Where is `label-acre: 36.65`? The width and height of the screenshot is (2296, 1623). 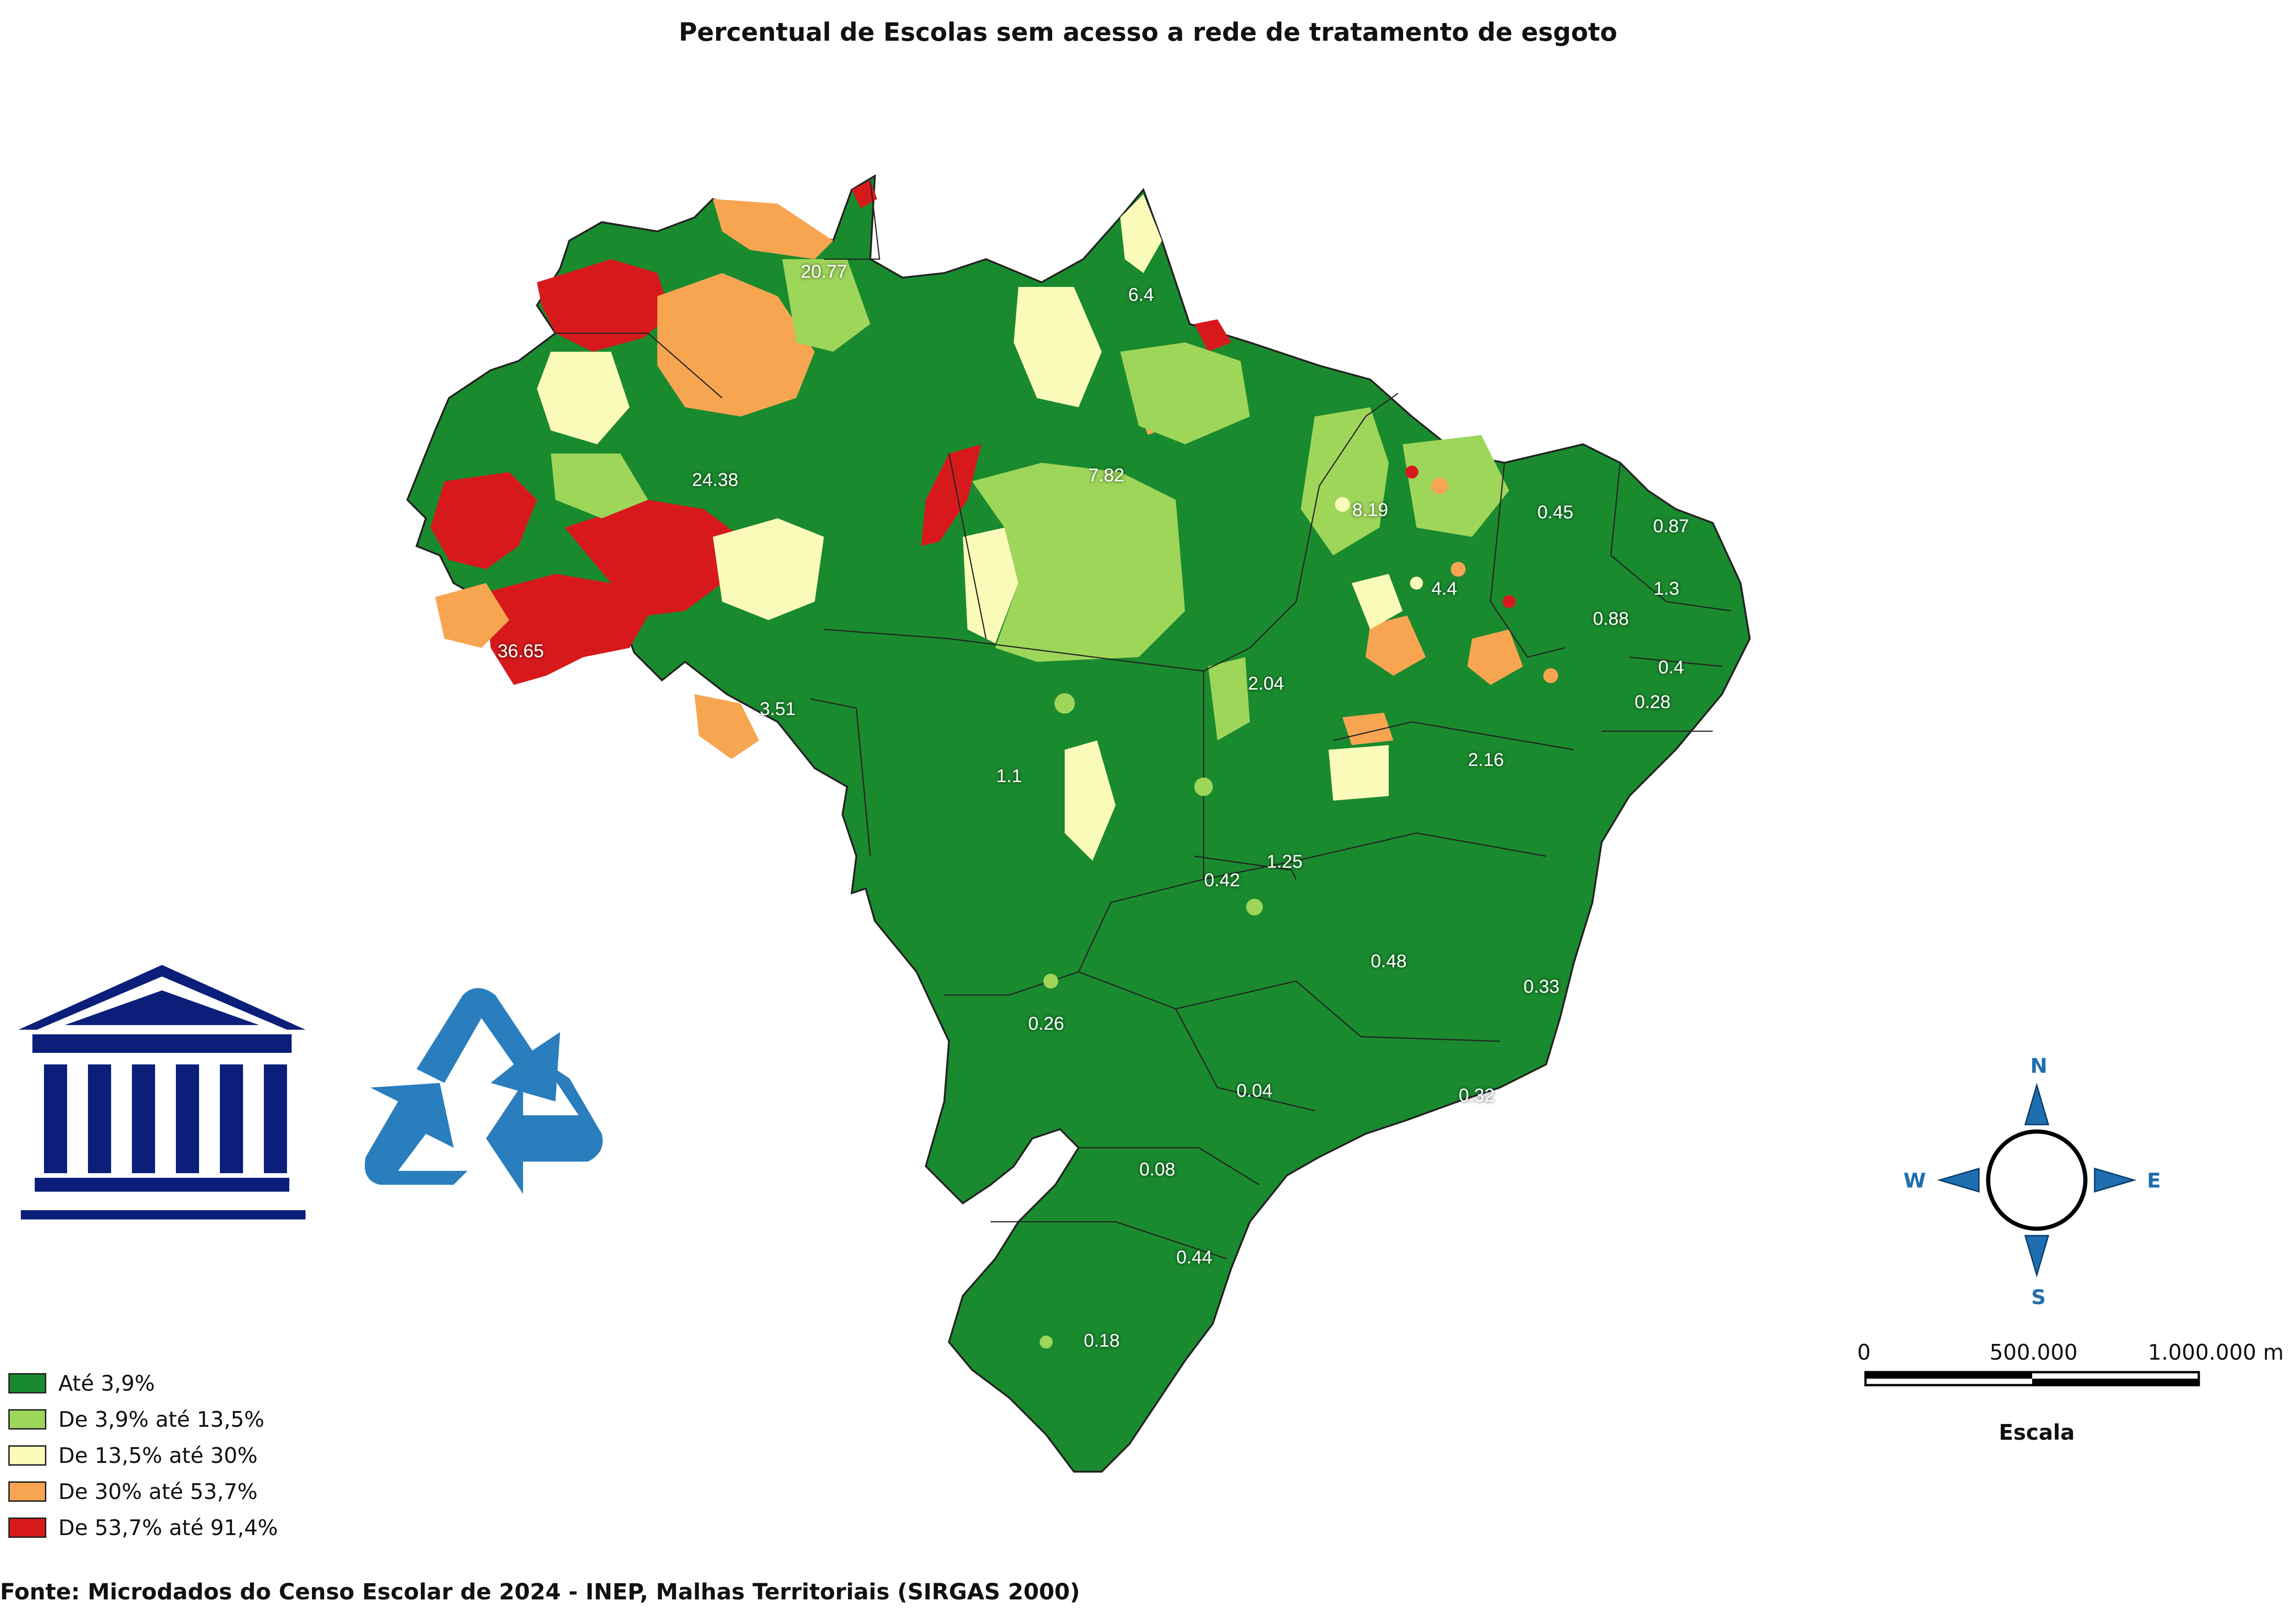 label-acre: 36.65 is located at coordinates (521, 651).